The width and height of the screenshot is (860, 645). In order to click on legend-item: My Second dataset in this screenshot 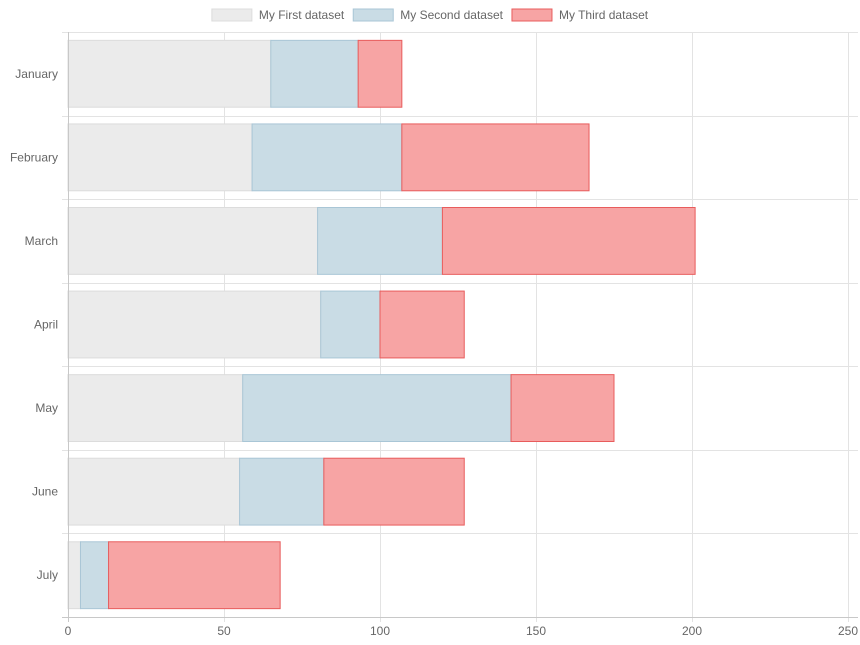, I will do `click(428, 15)`.